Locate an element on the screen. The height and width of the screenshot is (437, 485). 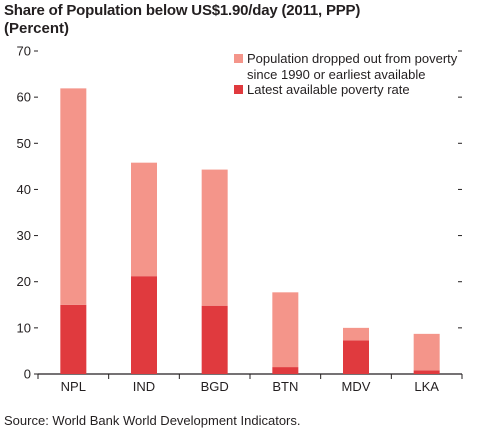
legend-swatch-latest-rate is located at coordinates (238, 89).